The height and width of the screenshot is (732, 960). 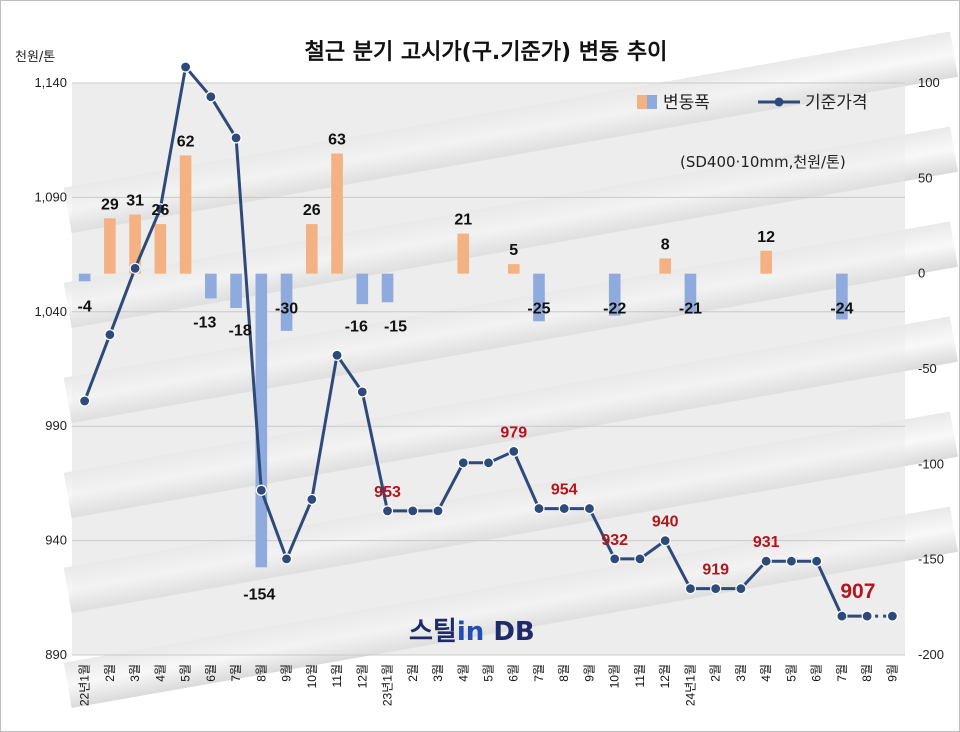 What do you see at coordinates (388, 685) in the screenshot?
I see `x-tick-label: 23년1월` at bounding box center [388, 685].